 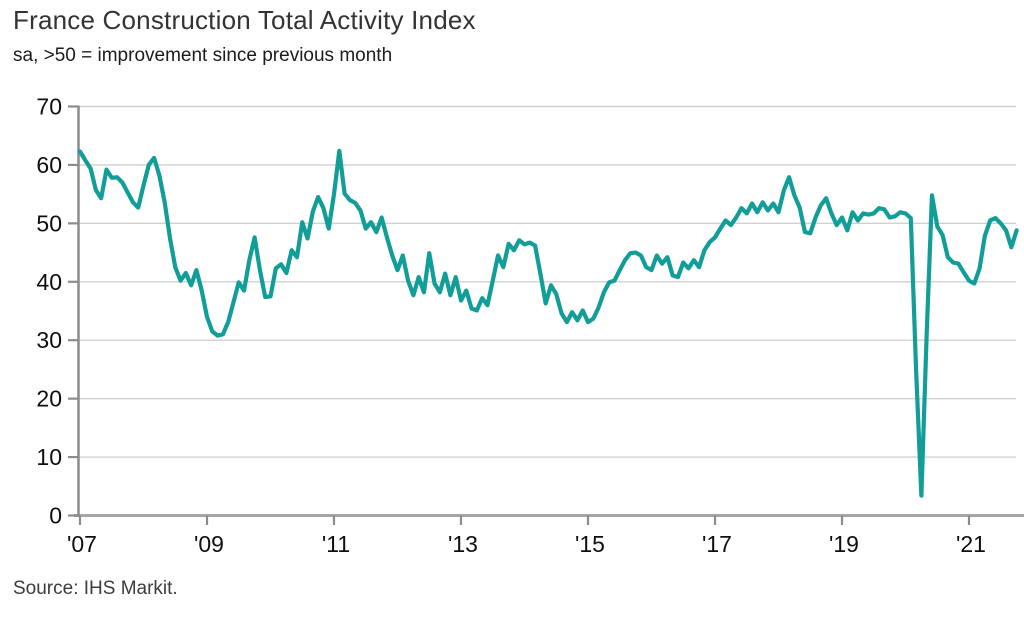 I want to click on chart-title: France Construction Total Activity Index, so click(x=244, y=20).